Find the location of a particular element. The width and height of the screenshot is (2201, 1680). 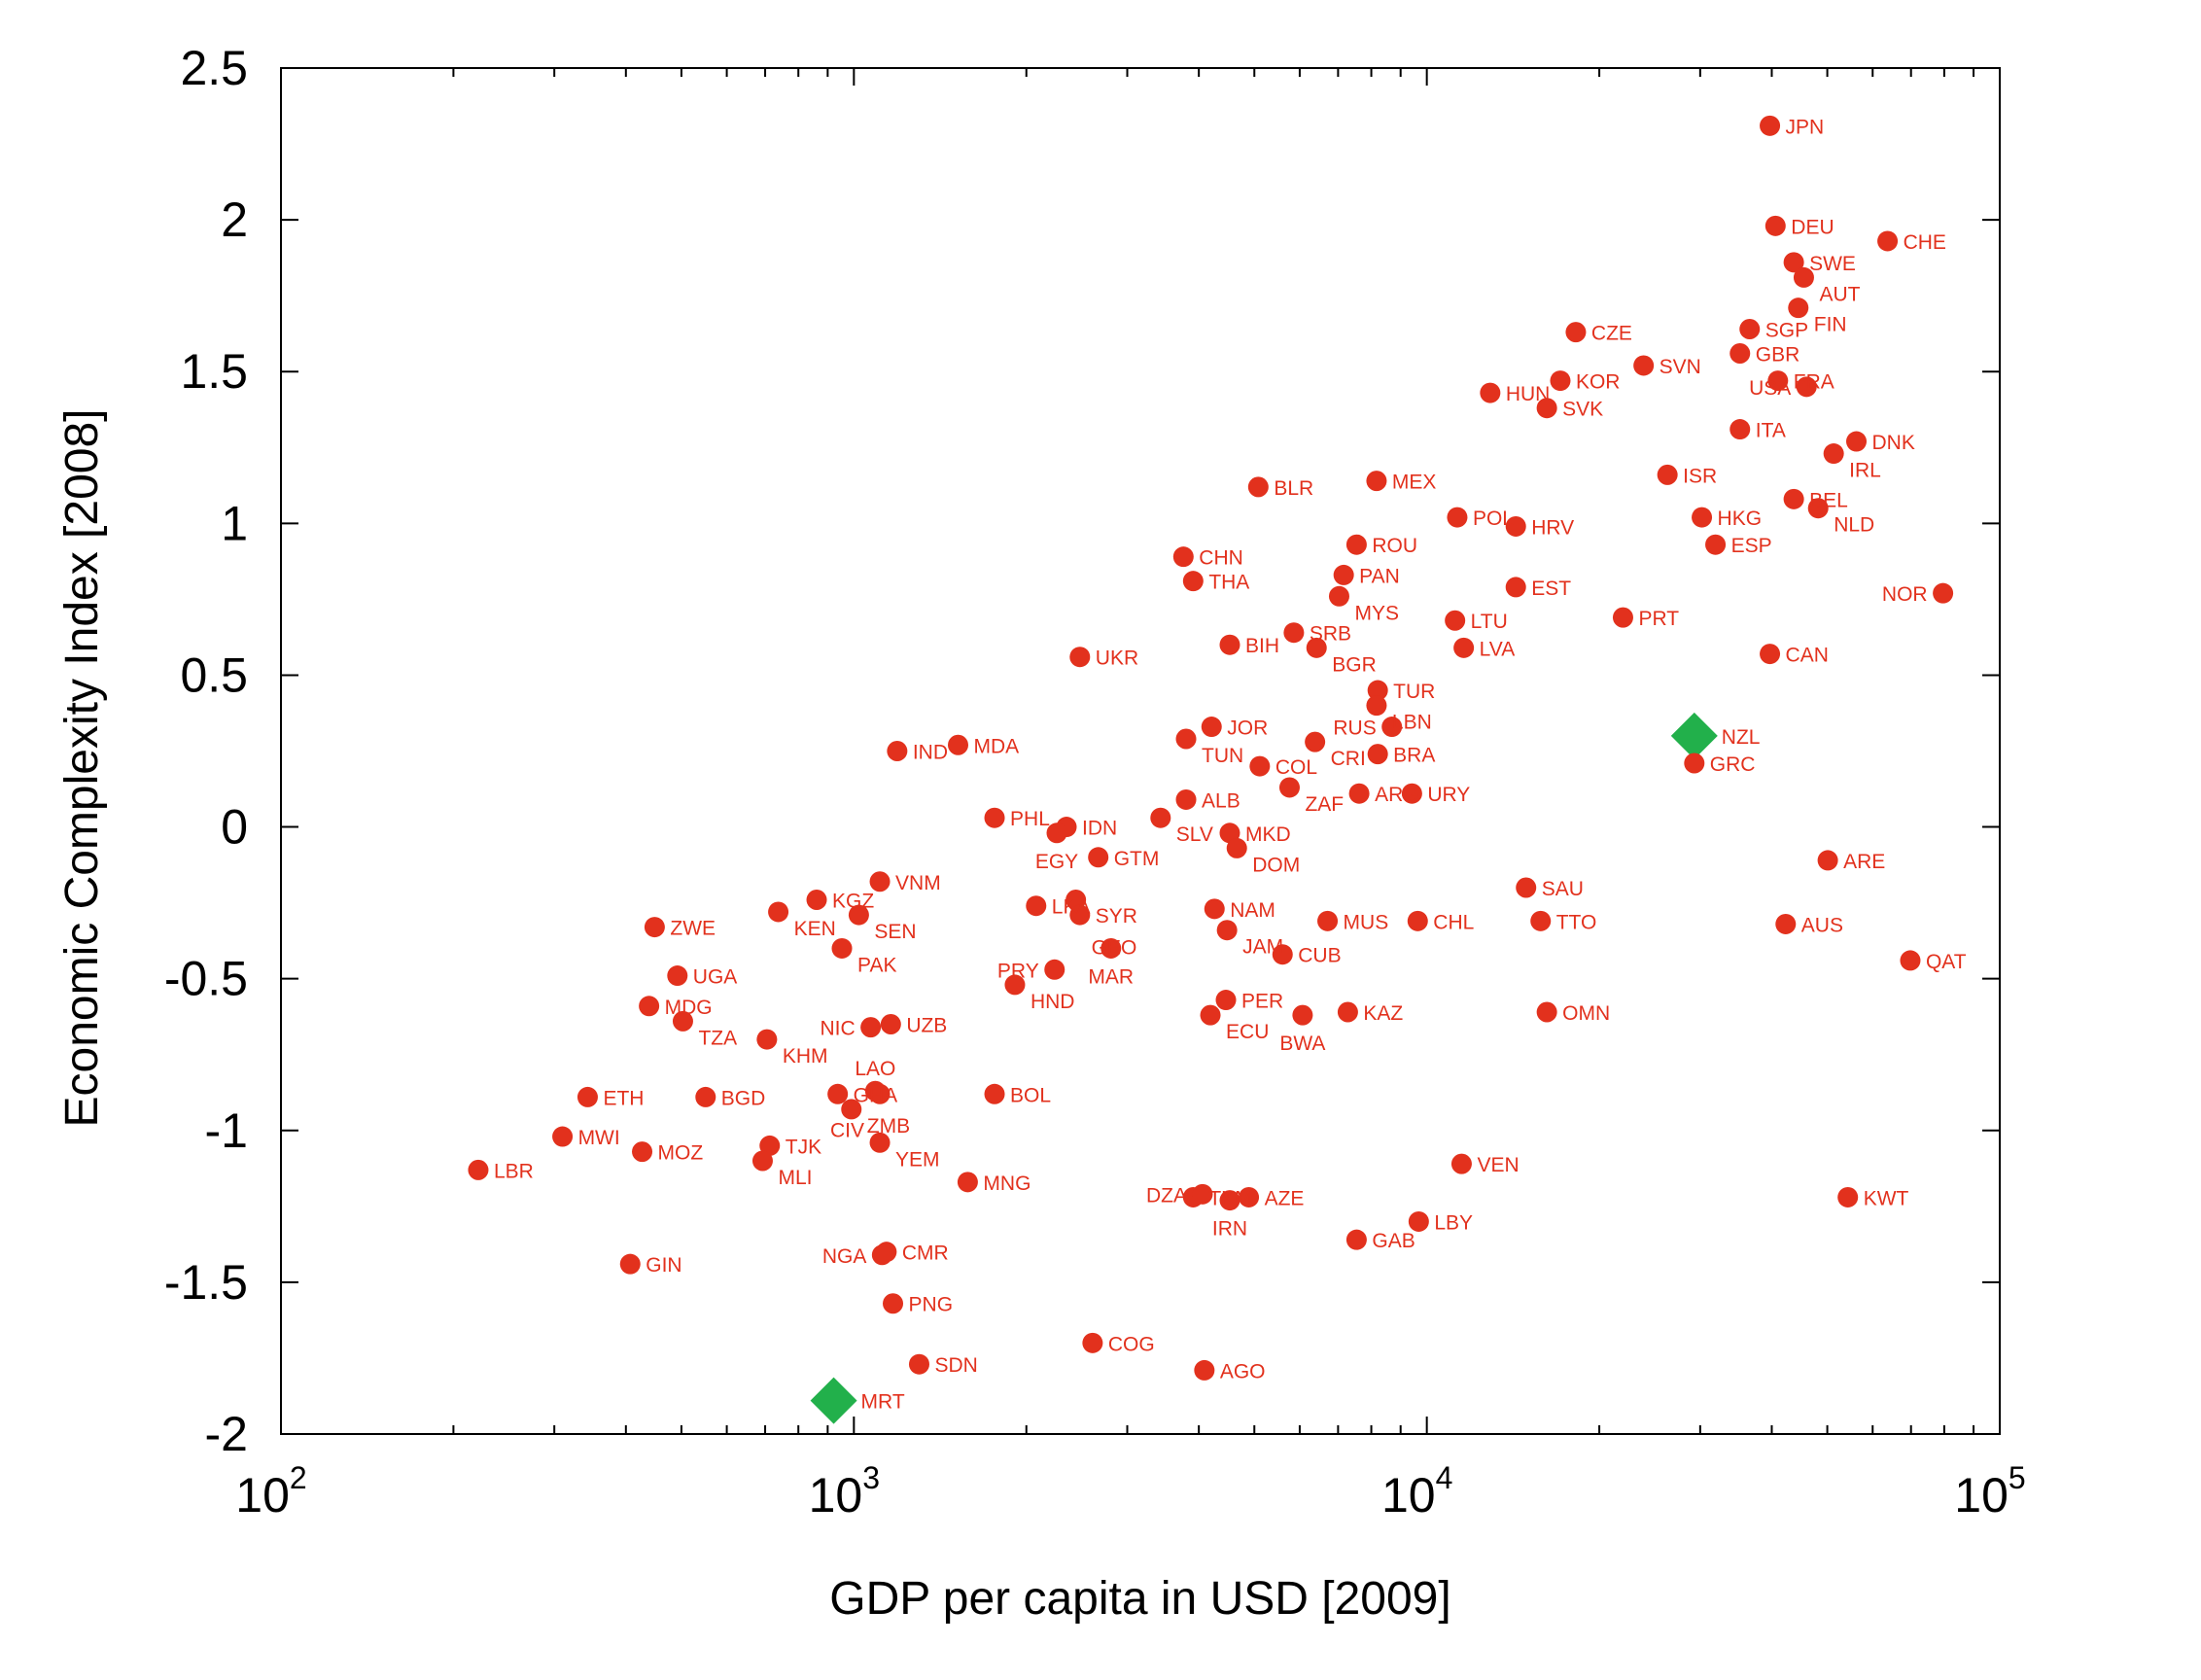

x-tick-label: 10² is located at coordinates (271, 1491).